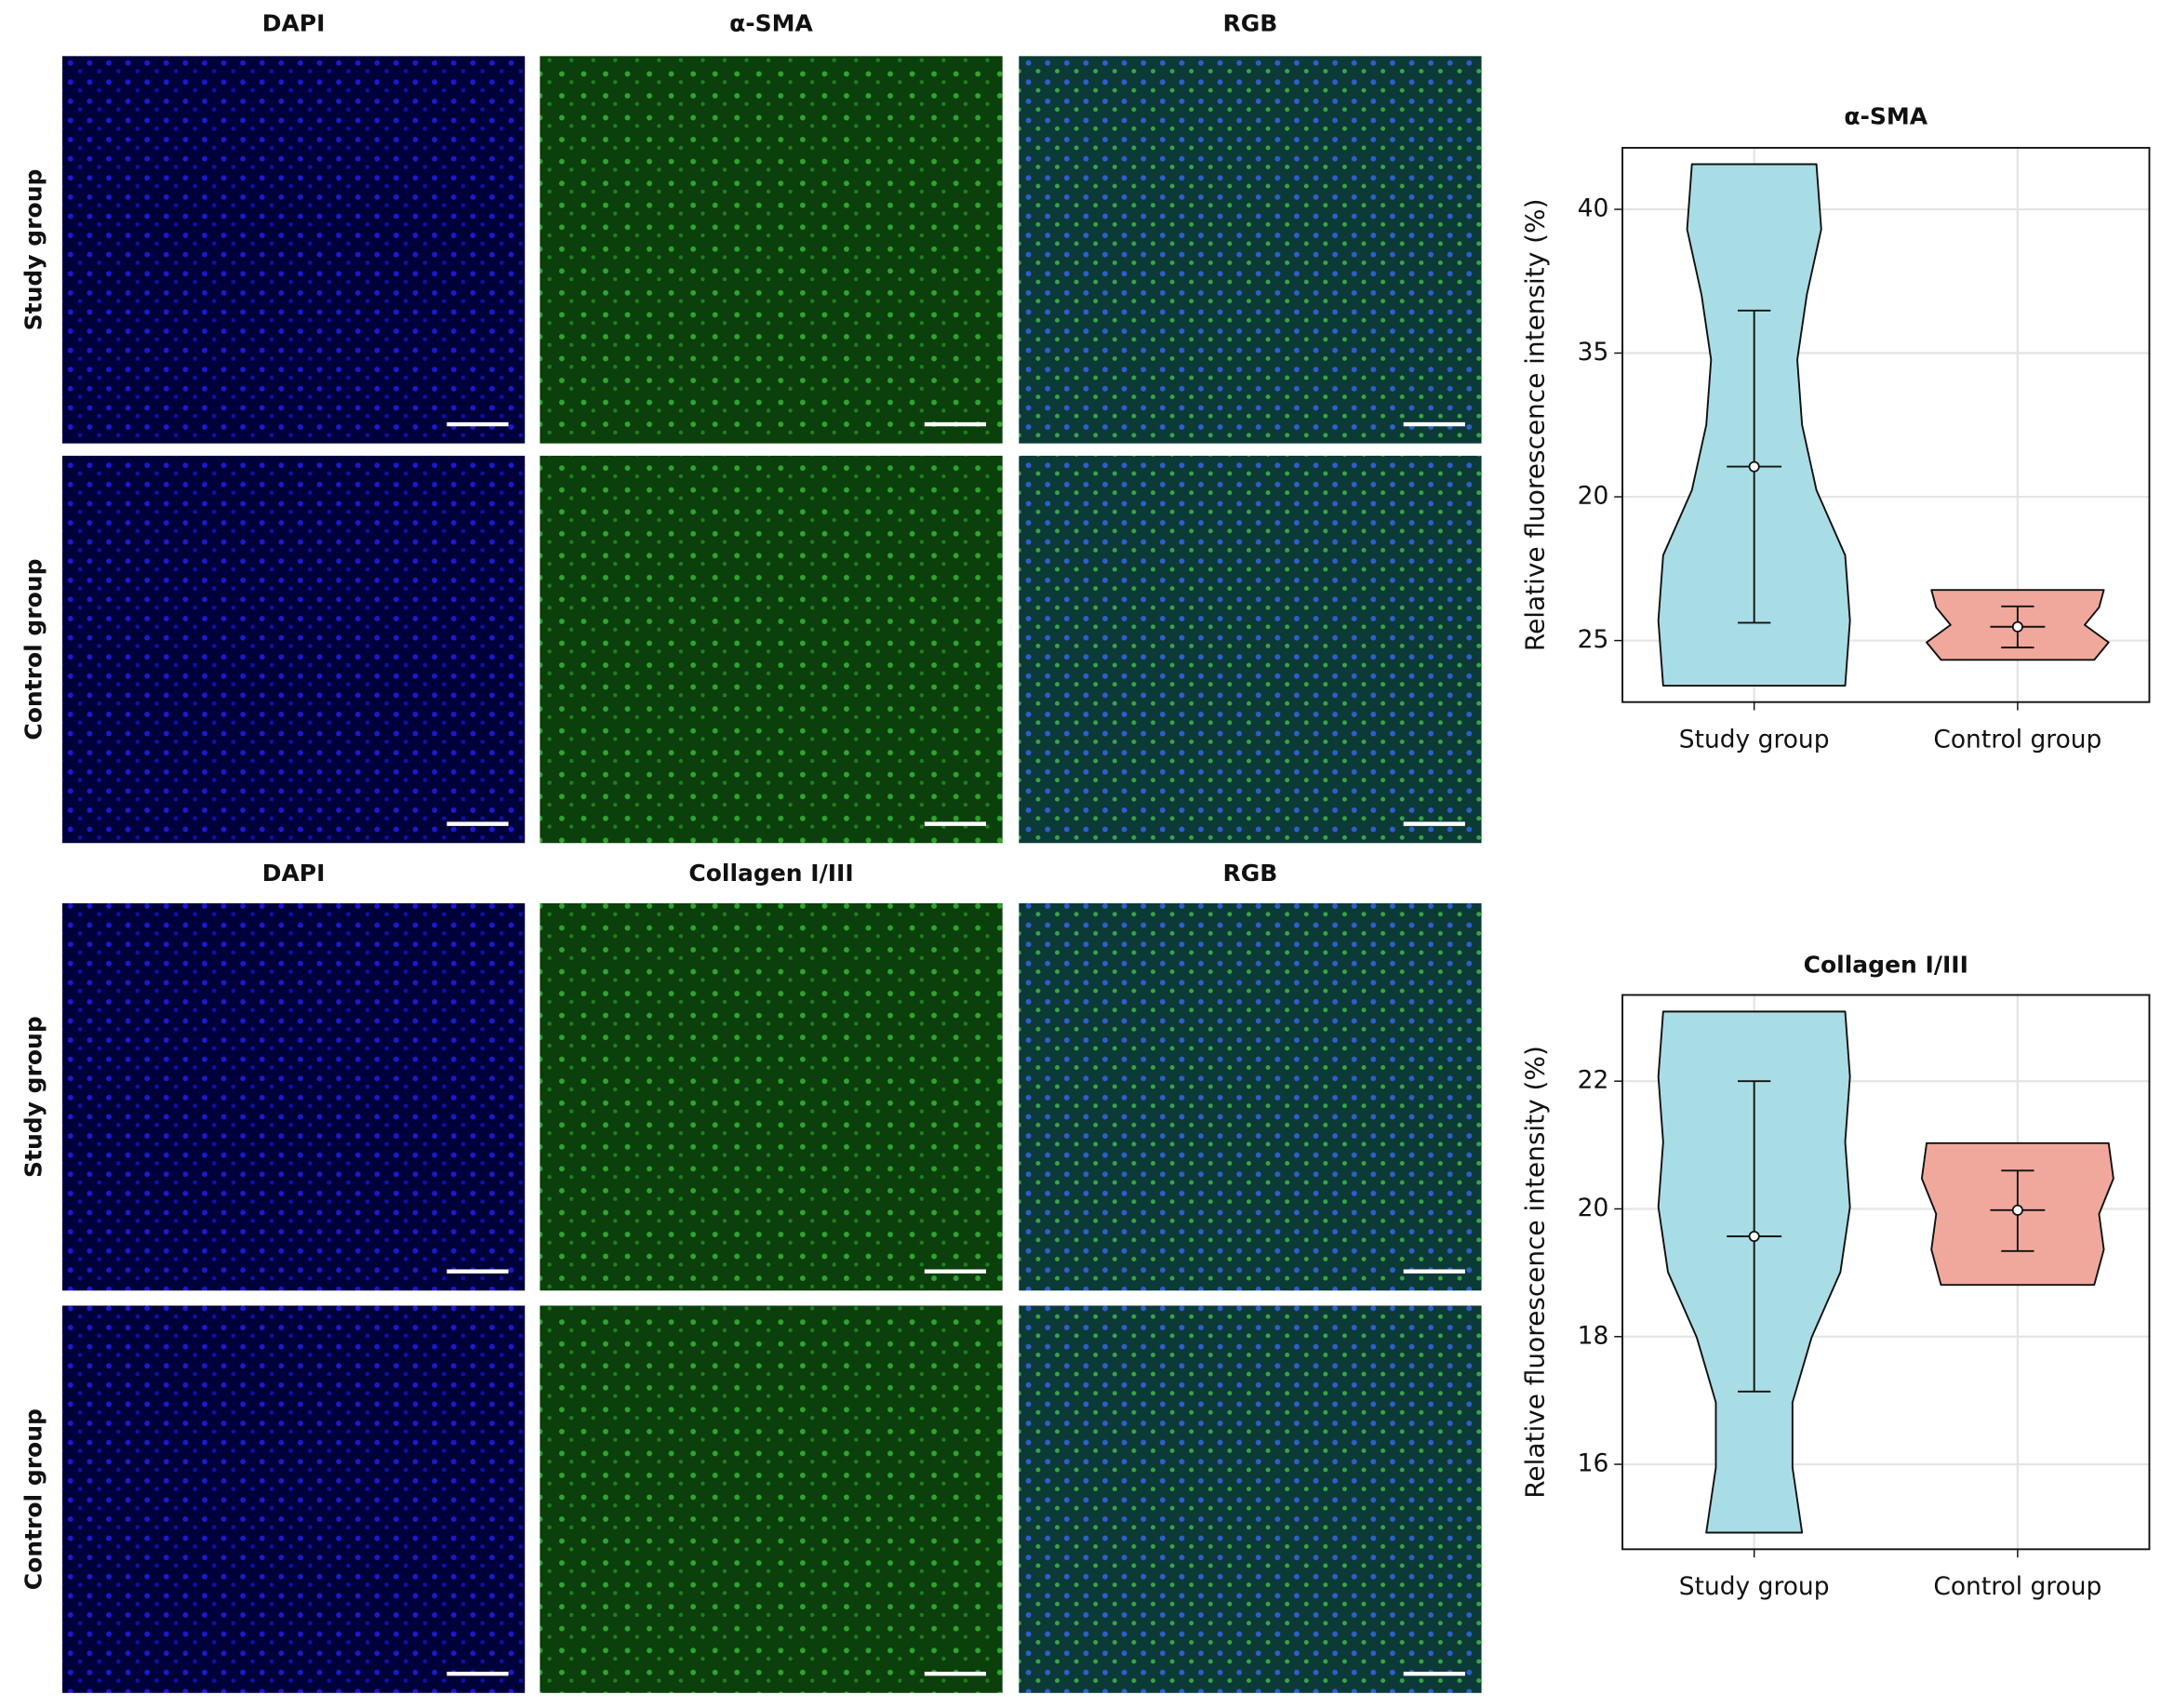 This screenshot has width=2161, height=1708. Describe the element at coordinates (1593, 1080) in the screenshot. I see `y-tick-label: 22` at that location.